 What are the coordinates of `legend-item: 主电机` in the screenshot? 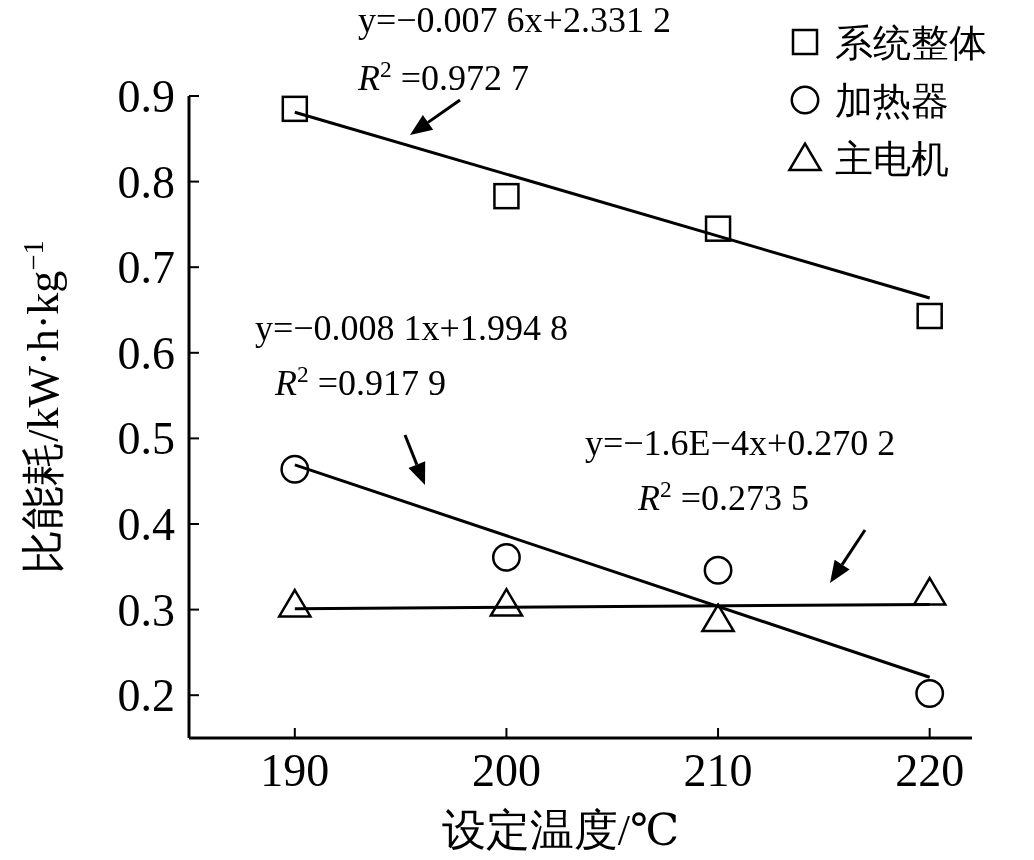 It's located at (868, 159).